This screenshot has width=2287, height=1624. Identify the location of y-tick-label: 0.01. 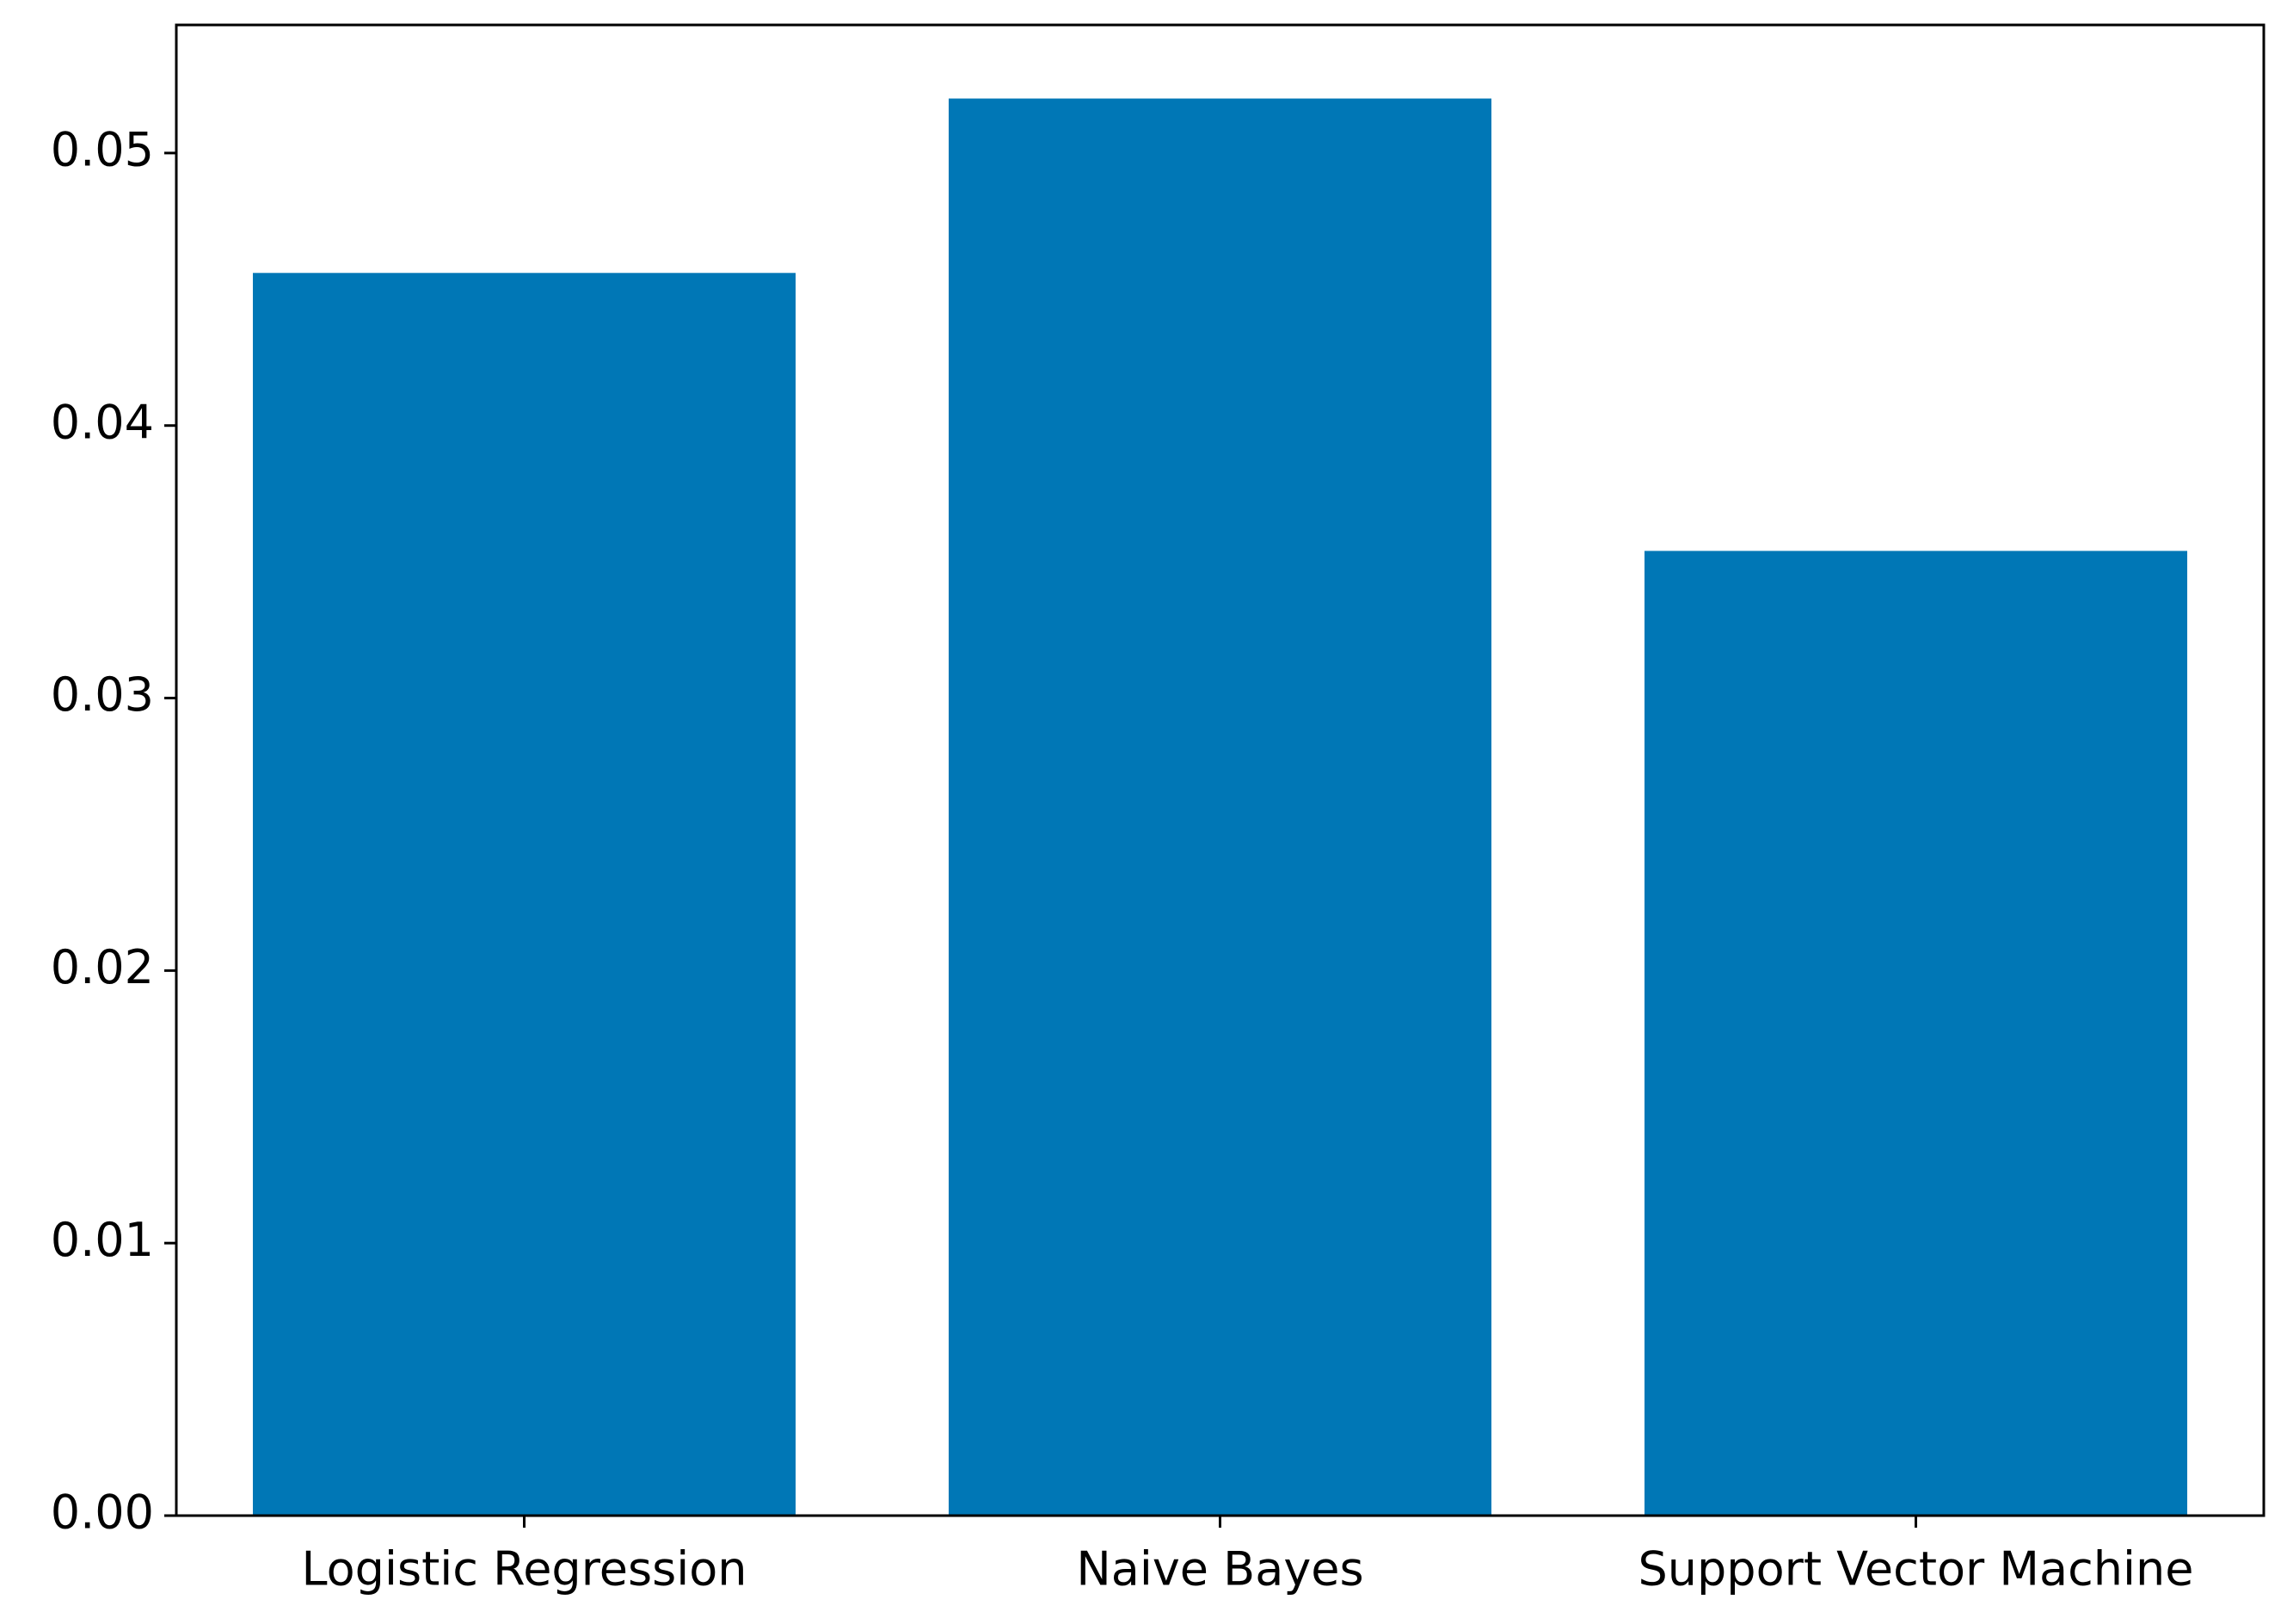
(102, 1240).